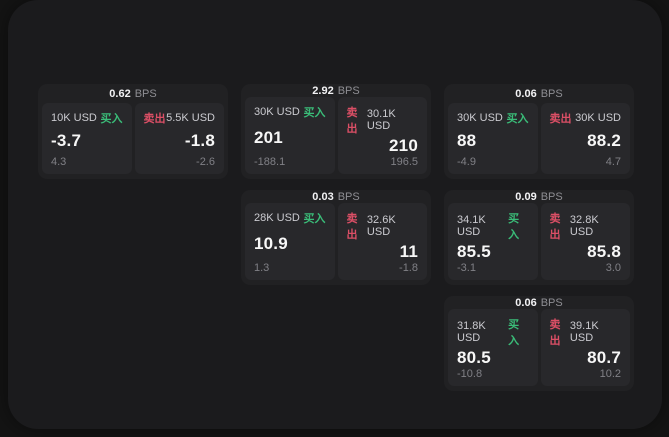  Describe the element at coordinates (610, 374) in the screenshot. I see `sell-delta: 10.2` at that location.